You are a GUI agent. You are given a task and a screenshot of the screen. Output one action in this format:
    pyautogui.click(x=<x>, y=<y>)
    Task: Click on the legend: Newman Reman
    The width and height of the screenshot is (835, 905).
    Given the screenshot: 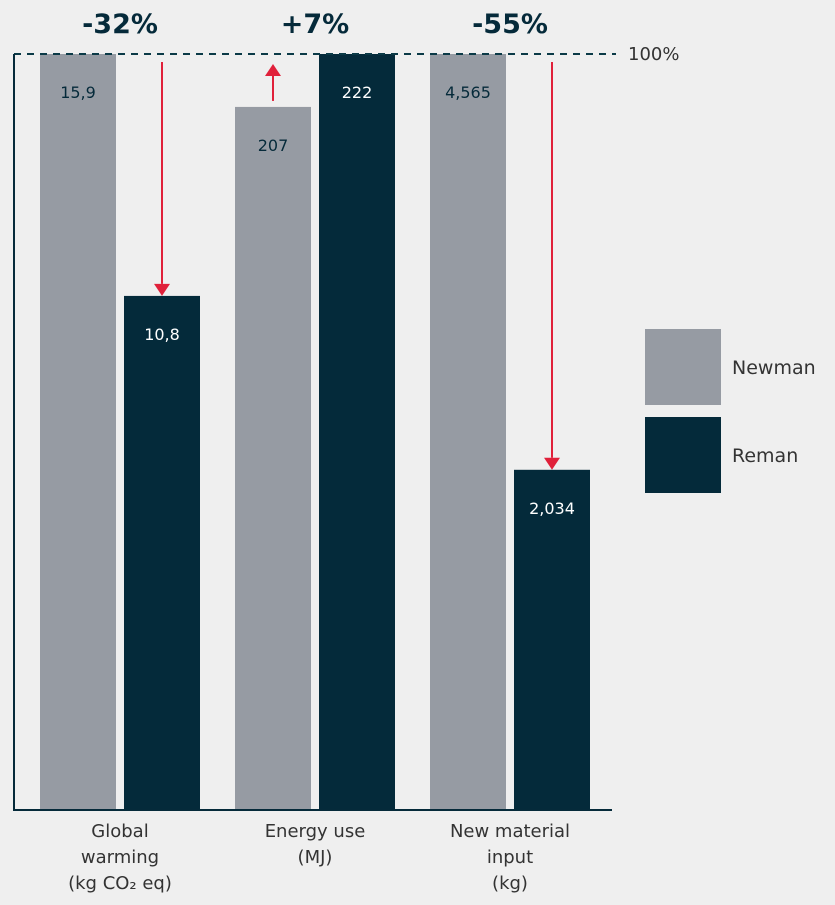 What is the action you would take?
    pyautogui.click(x=730, y=411)
    